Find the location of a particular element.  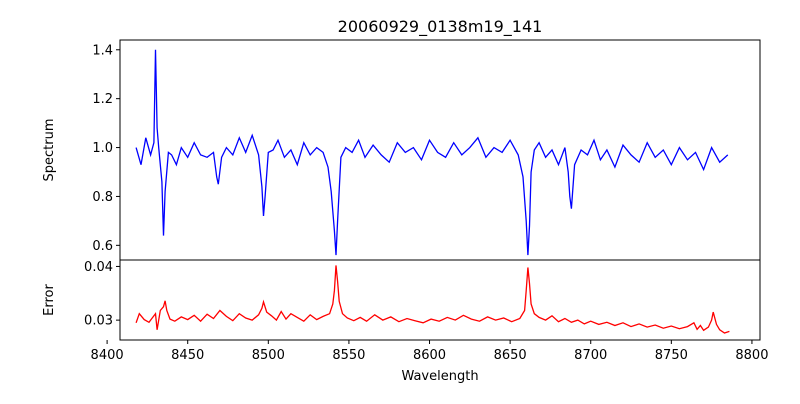

x-axis-label: Wavelength is located at coordinates (439, 376).